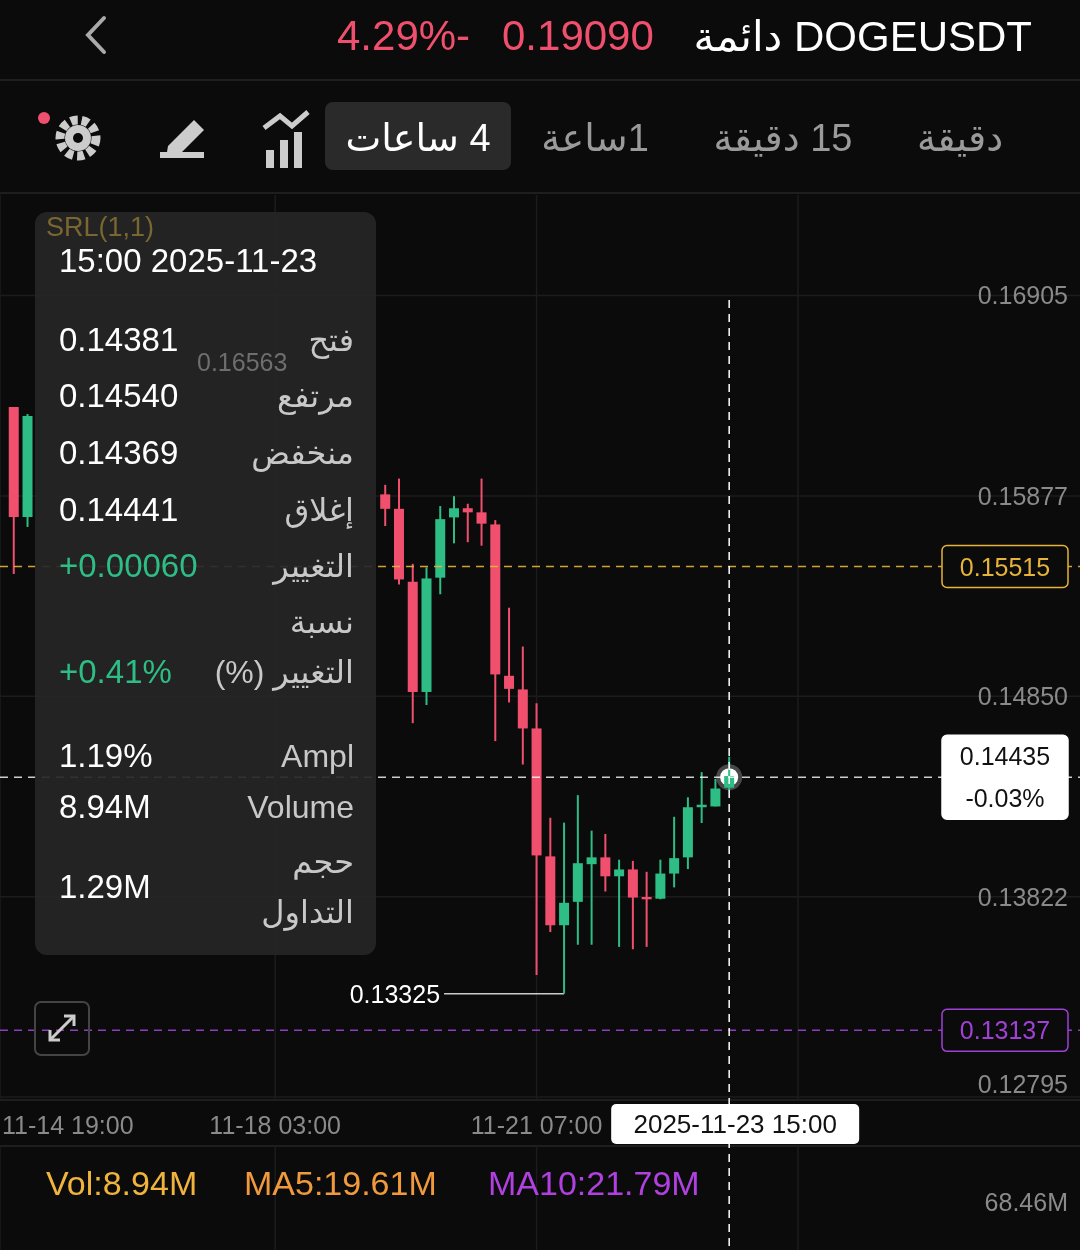 This screenshot has height=1250, width=1080. I want to click on ref-line-label: 0.15515, so click(1005, 566).